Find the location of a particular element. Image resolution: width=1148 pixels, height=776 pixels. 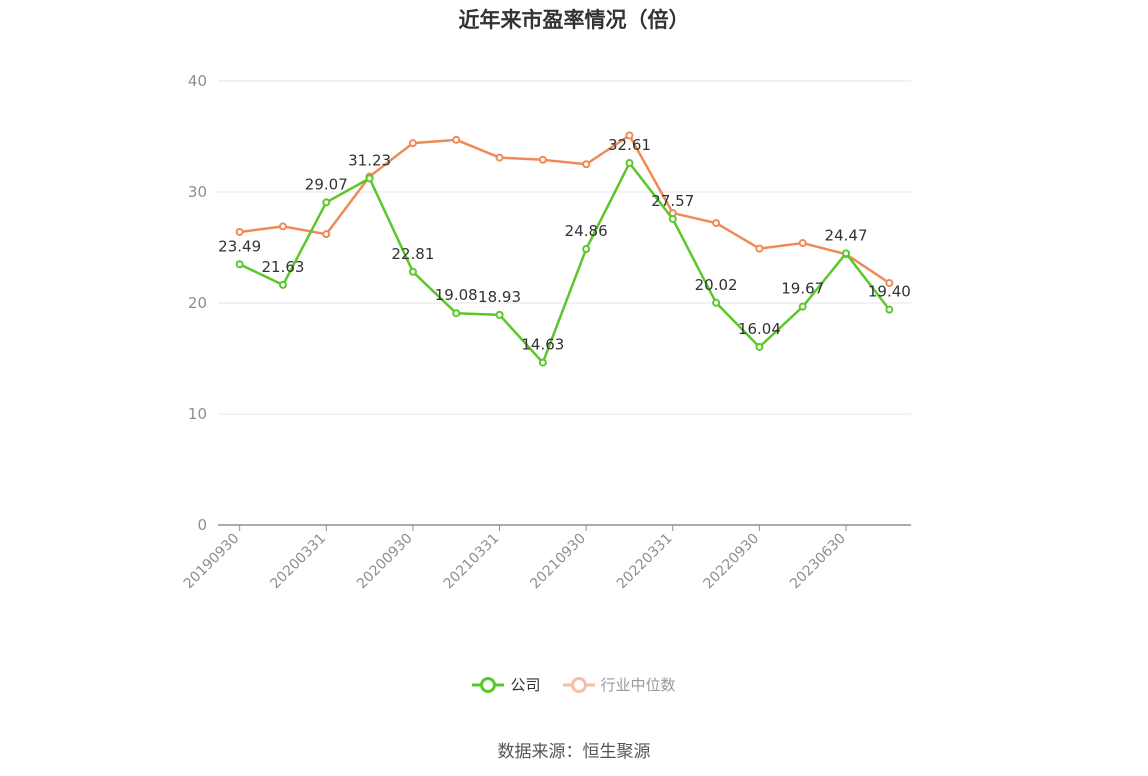

y-tick-label: 40 is located at coordinates (197, 81).